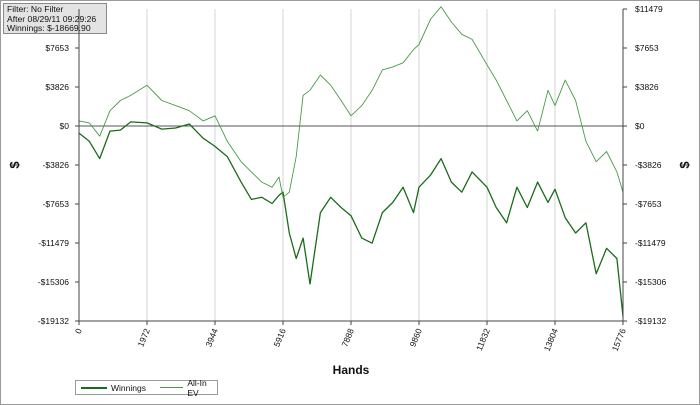 The height and width of the screenshot is (405, 700). I want to click on x-tick-label: 11832, so click(483, 339).